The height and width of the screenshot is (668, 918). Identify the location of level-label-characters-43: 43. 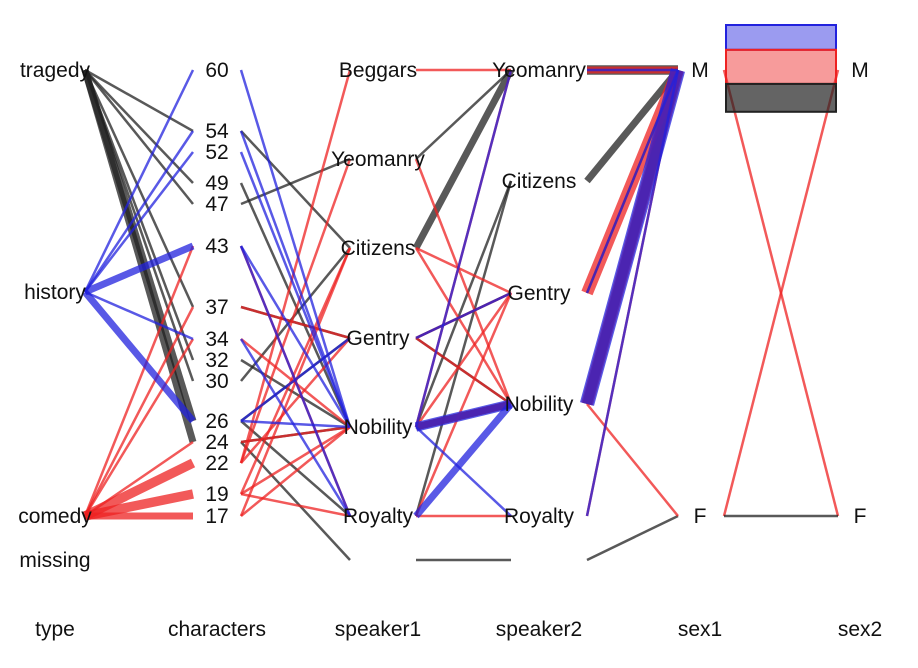
(216, 246).